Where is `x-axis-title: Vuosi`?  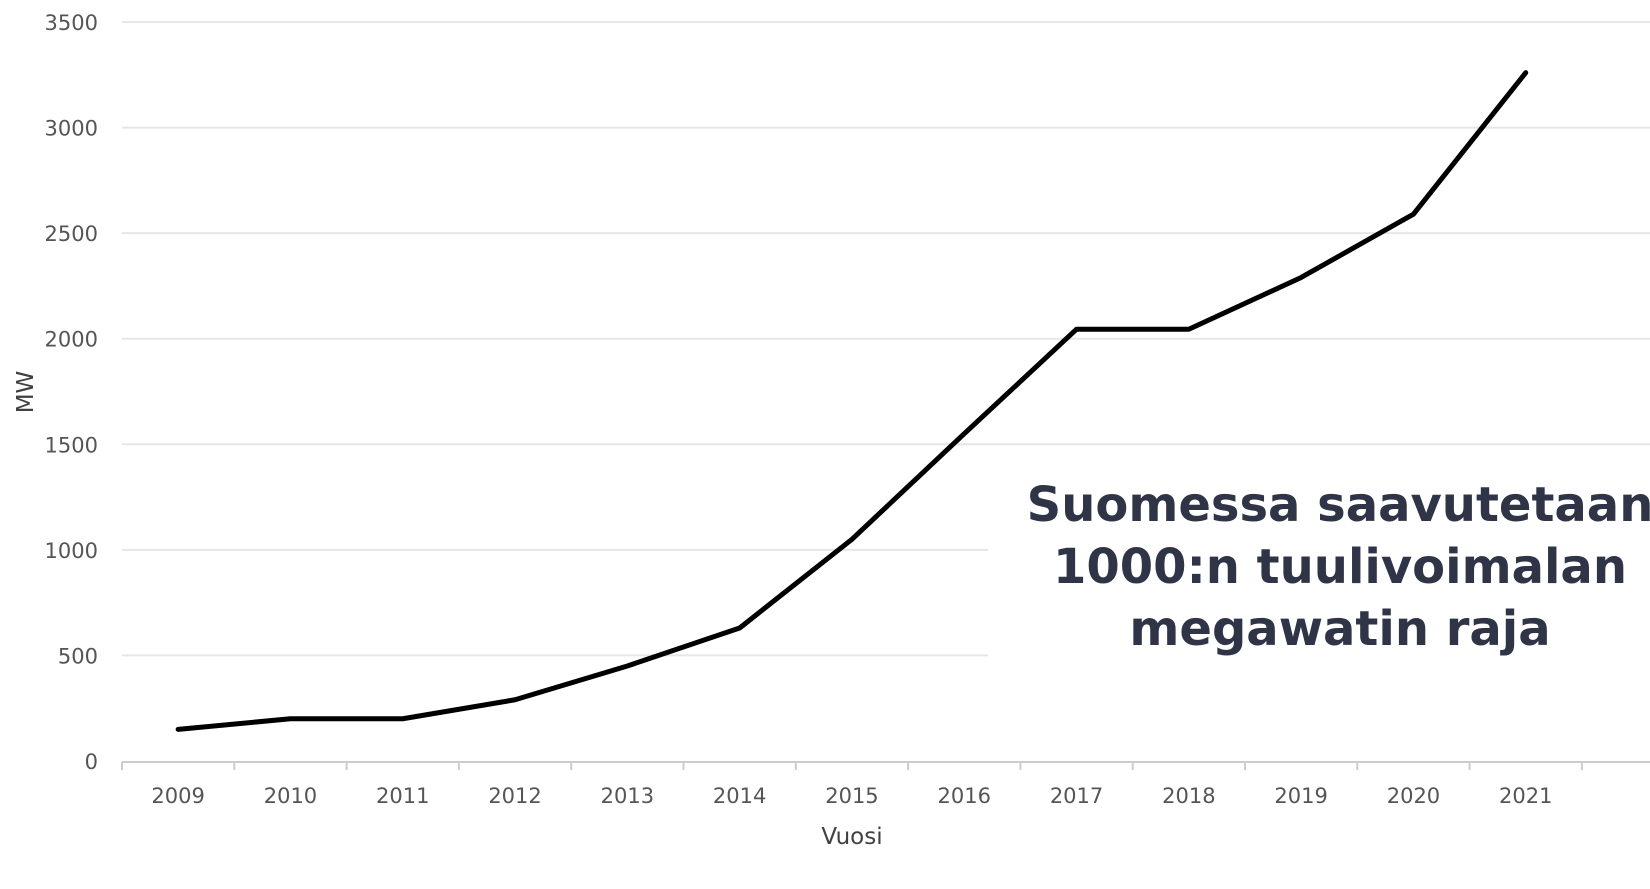
x-axis-title: Vuosi is located at coordinates (851, 837).